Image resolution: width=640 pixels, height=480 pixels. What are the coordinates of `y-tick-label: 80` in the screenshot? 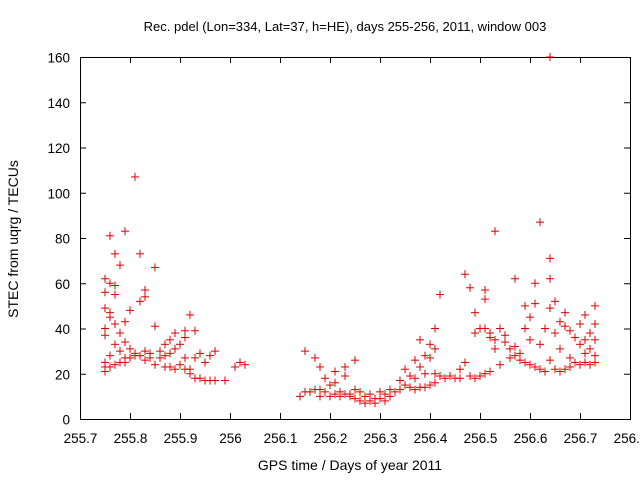 It's located at (62, 239).